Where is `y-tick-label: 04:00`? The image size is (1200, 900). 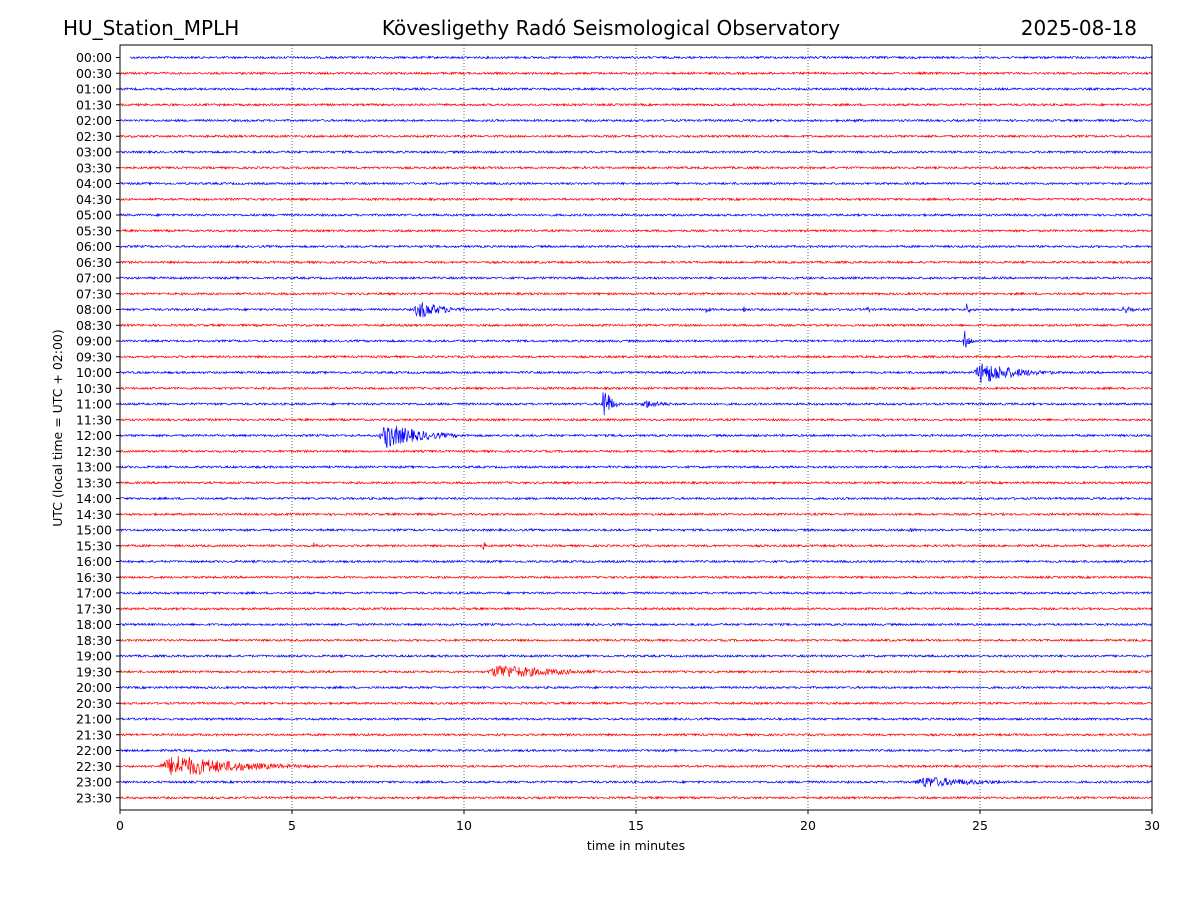 y-tick-label: 04:00 is located at coordinates (94, 183).